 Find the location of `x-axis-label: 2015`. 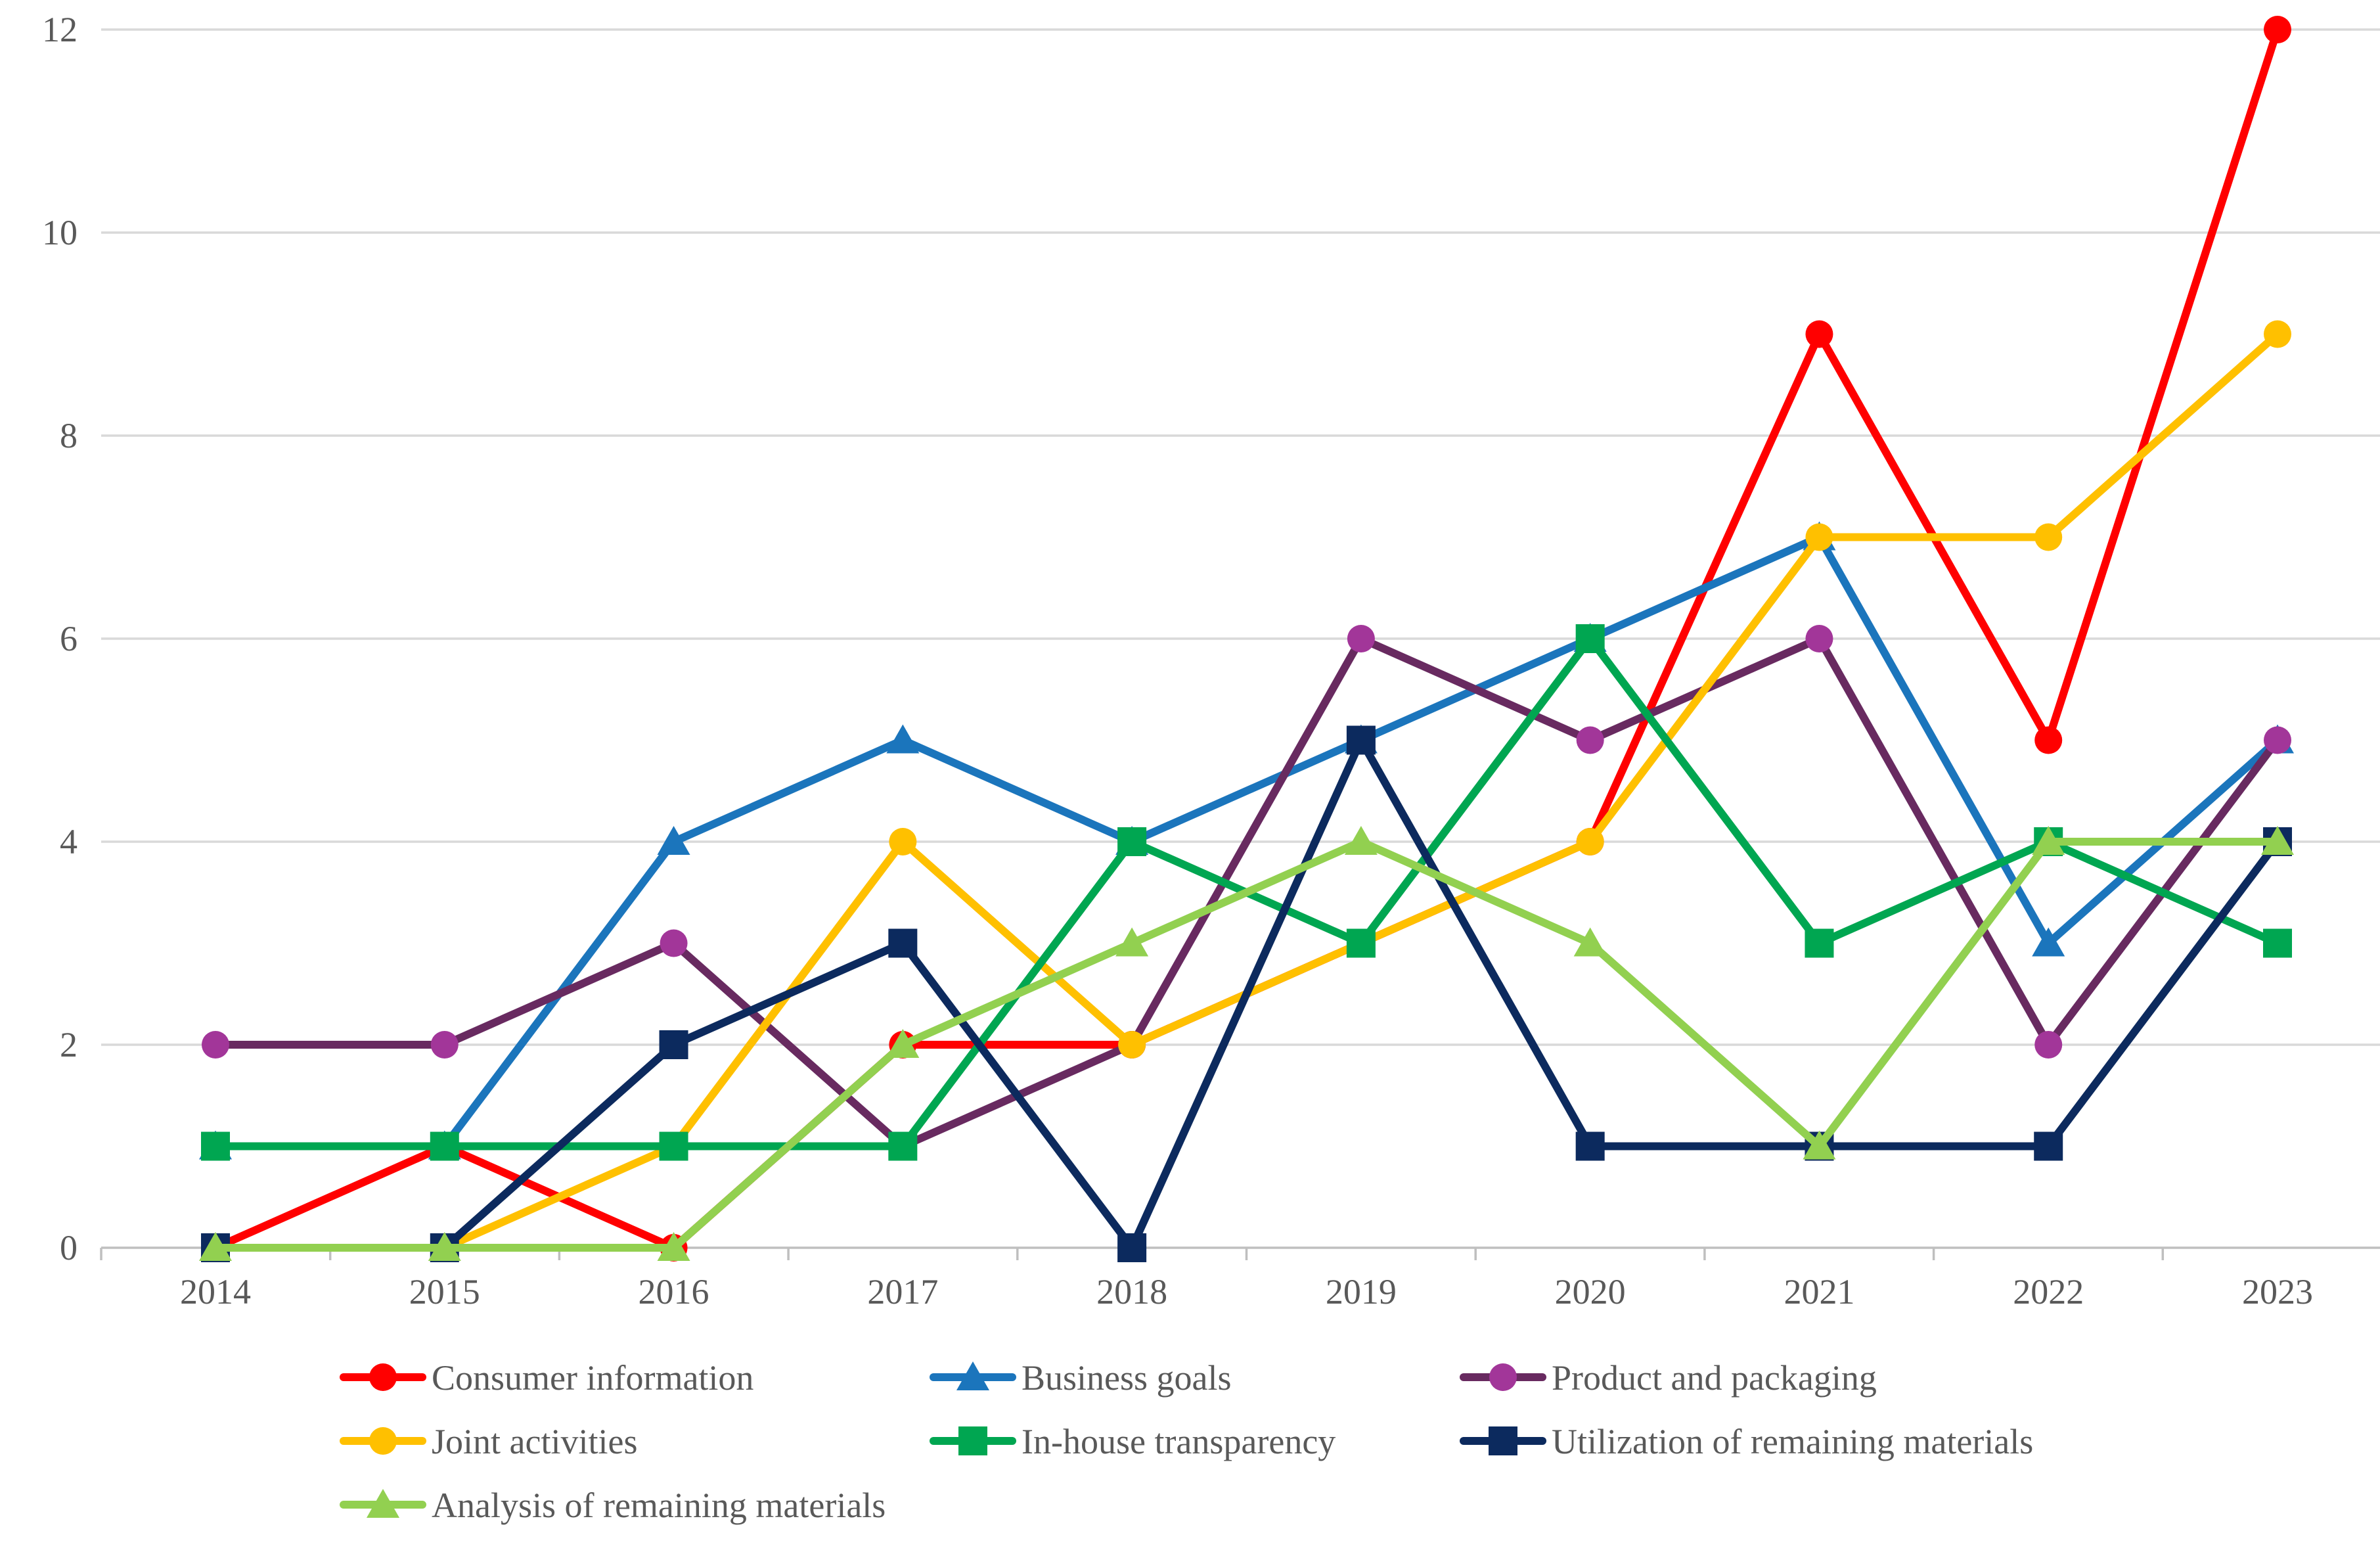

x-axis-label: 2015 is located at coordinates (444, 1292).